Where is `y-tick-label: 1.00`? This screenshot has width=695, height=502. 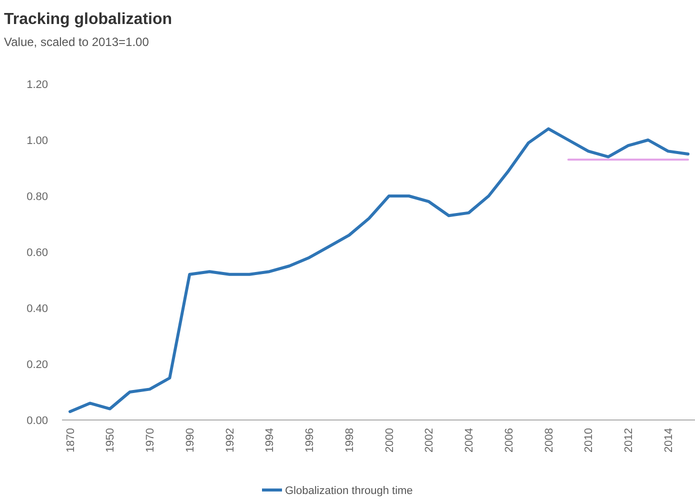 y-tick-label: 1.00 is located at coordinates (37, 140).